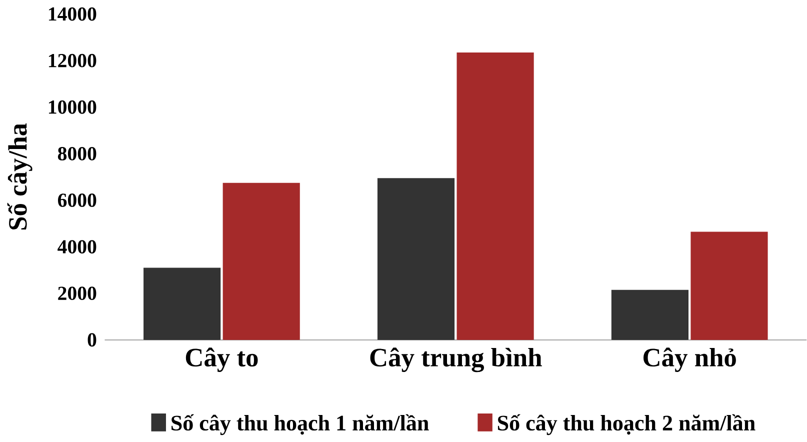 The width and height of the screenshot is (807, 442). I want to click on x-tick-label: Cây nhỏ, so click(690, 359).